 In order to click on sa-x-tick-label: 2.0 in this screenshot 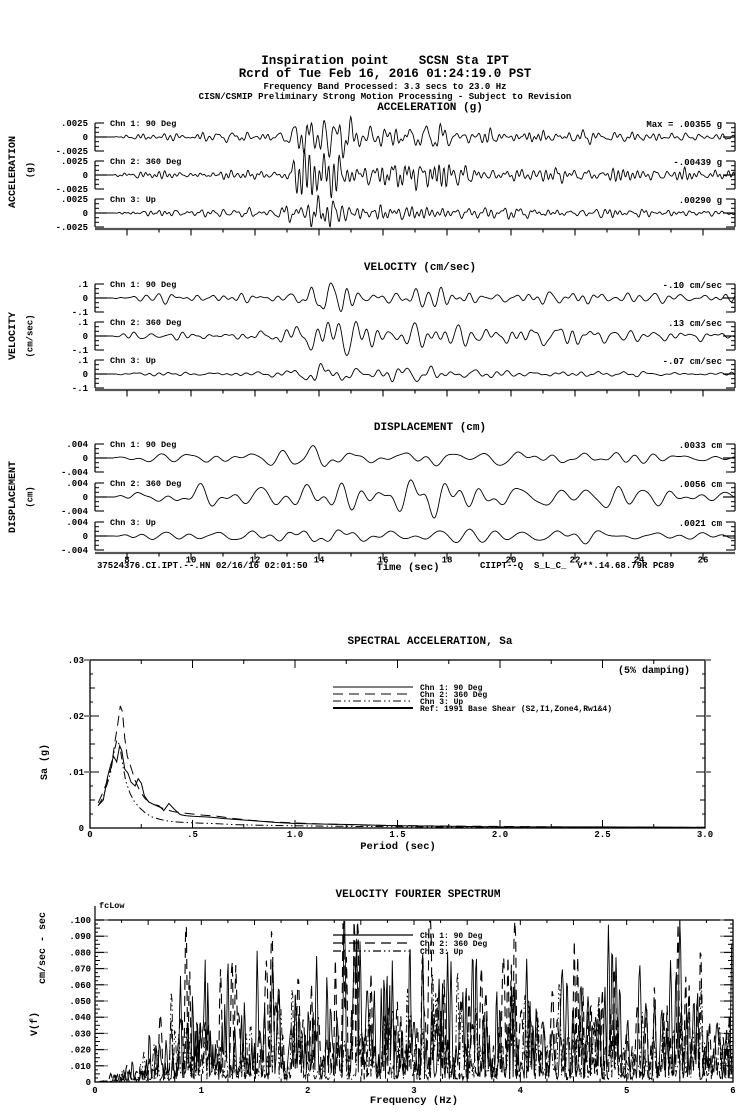, I will do `click(500, 835)`.